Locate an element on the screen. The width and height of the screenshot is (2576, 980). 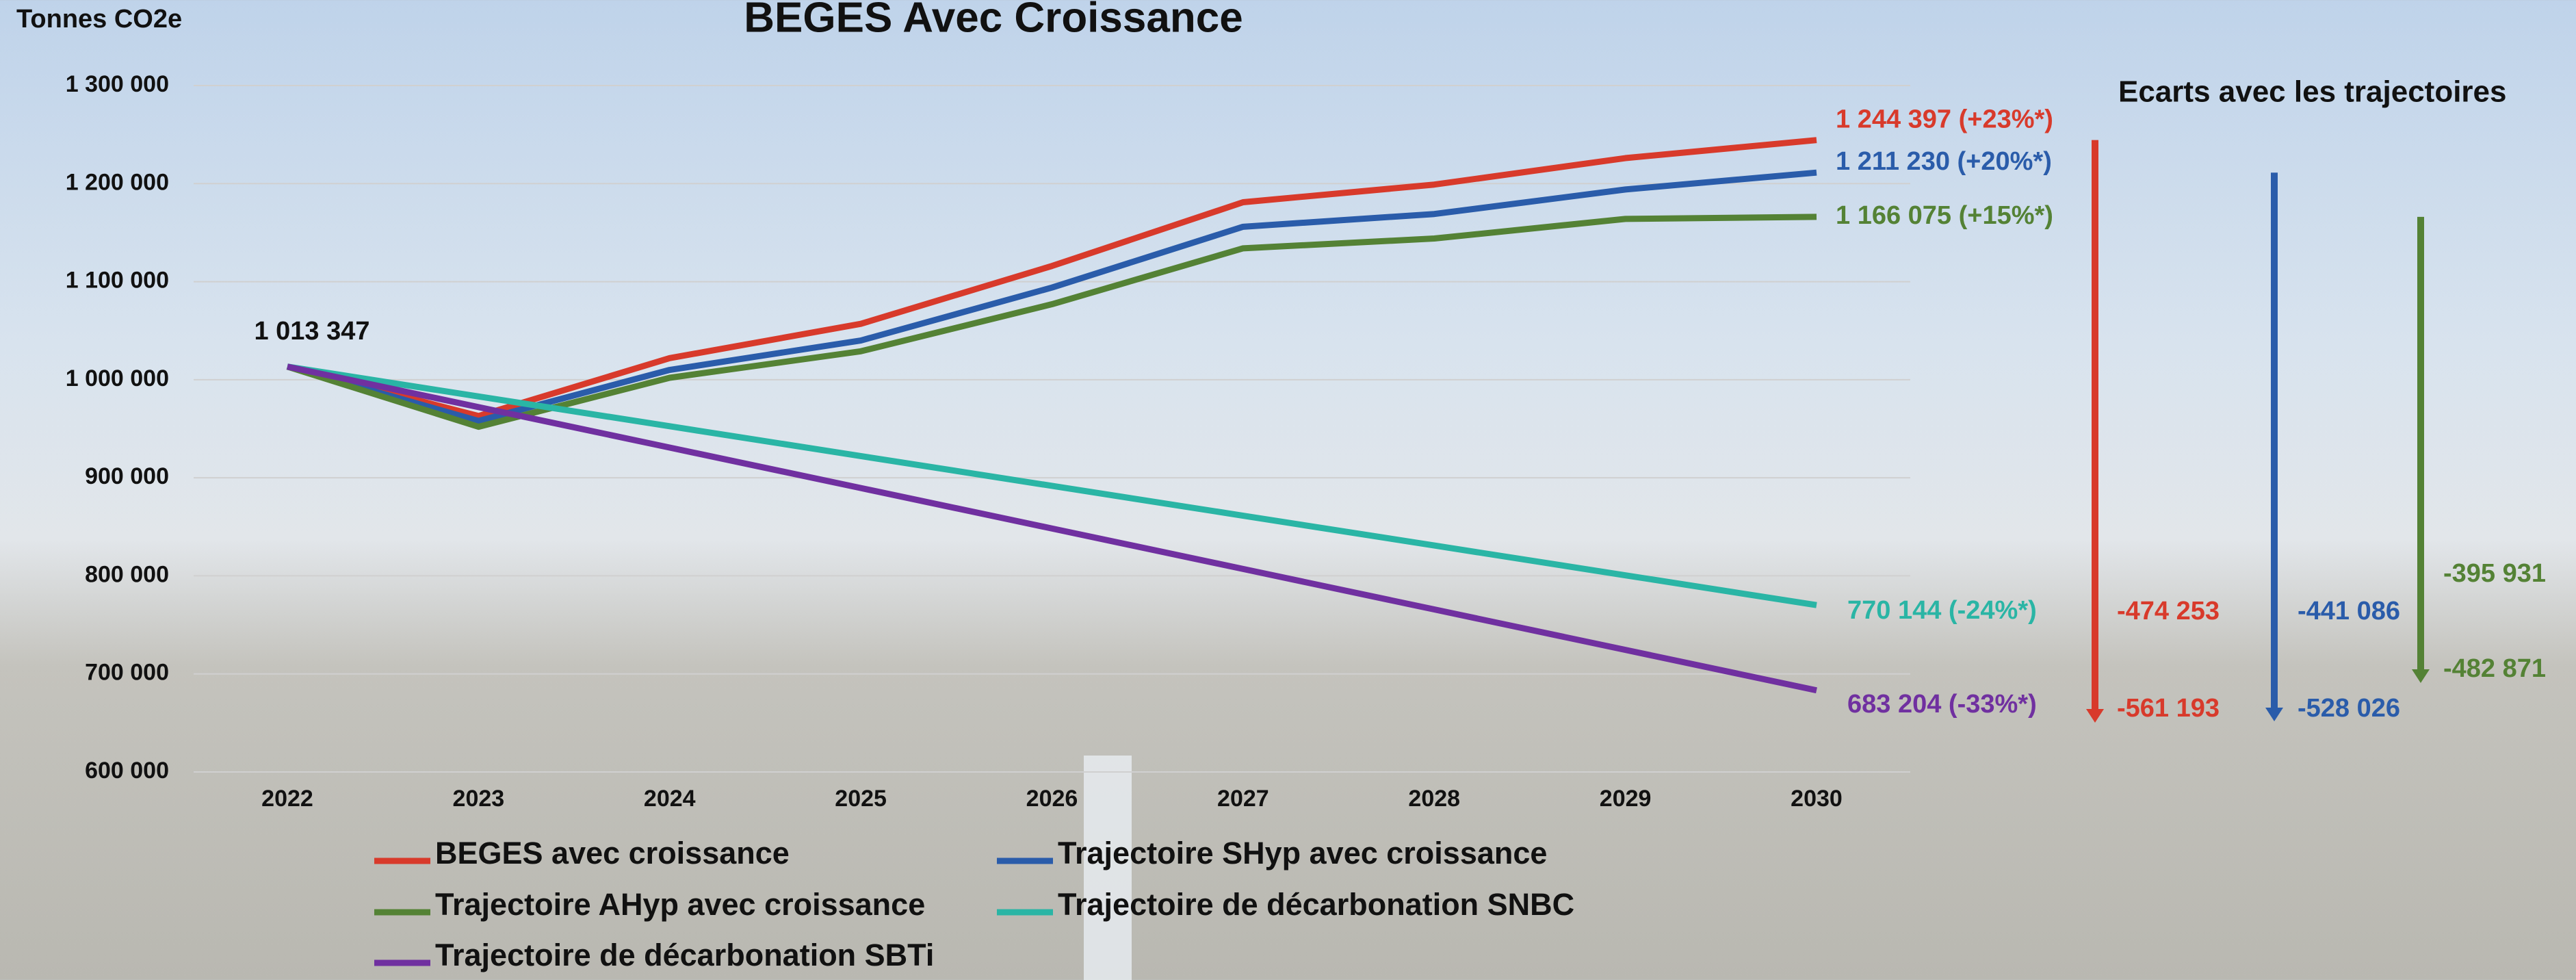
gap-label: -482 871 is located at coordinates (2494, 668).